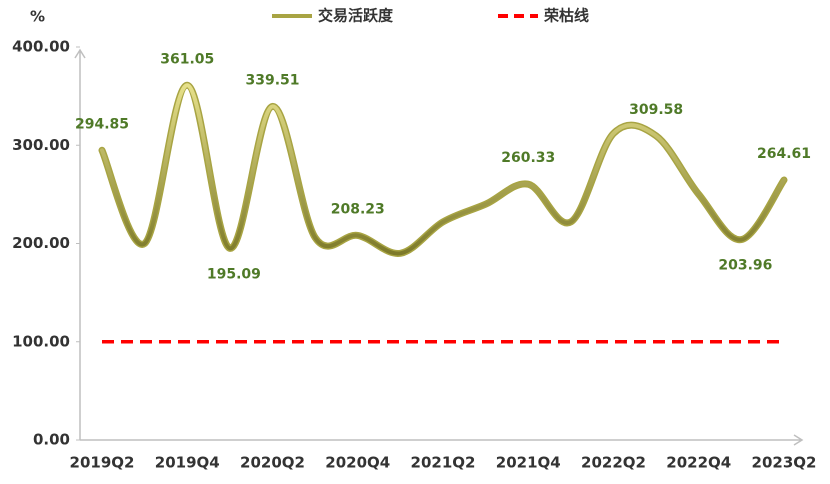 Image resolution: width=830 pixels, height=484 pixels. What do you see at coordinates (80, 244) in the screenshot?
I see `y-axis` at bounding box center [80, 244].